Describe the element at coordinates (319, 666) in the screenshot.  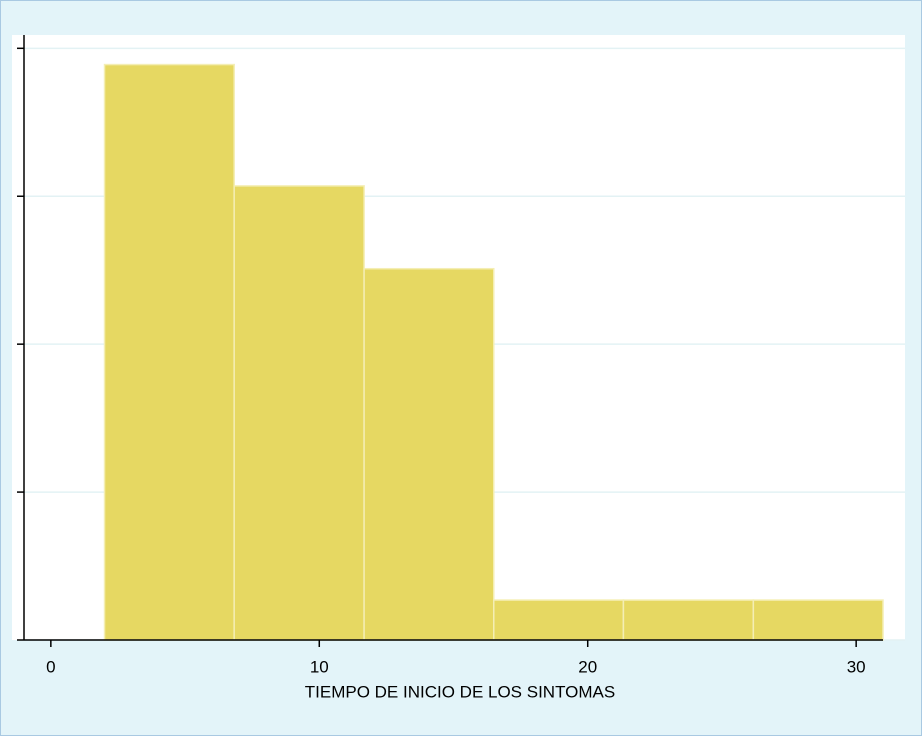
I see `x-tick-label: 10` at that location.